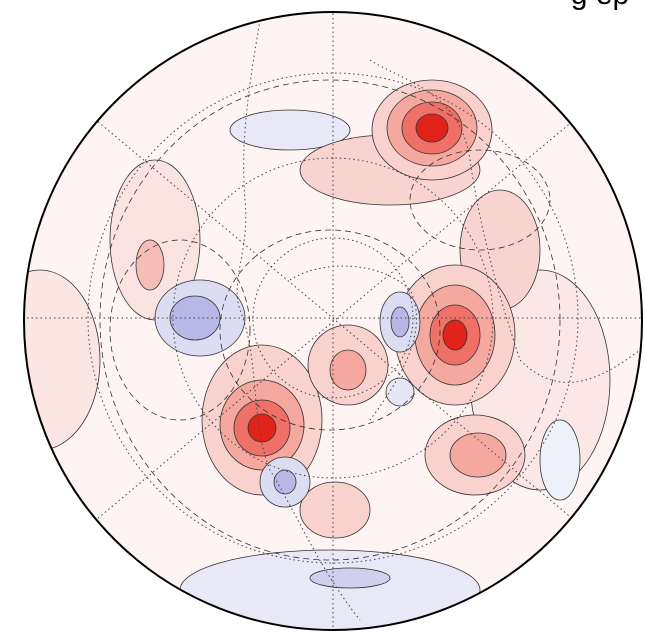 The width and height of the screenshot is (645, 636). I want to click on parallel, so click(333, 318).